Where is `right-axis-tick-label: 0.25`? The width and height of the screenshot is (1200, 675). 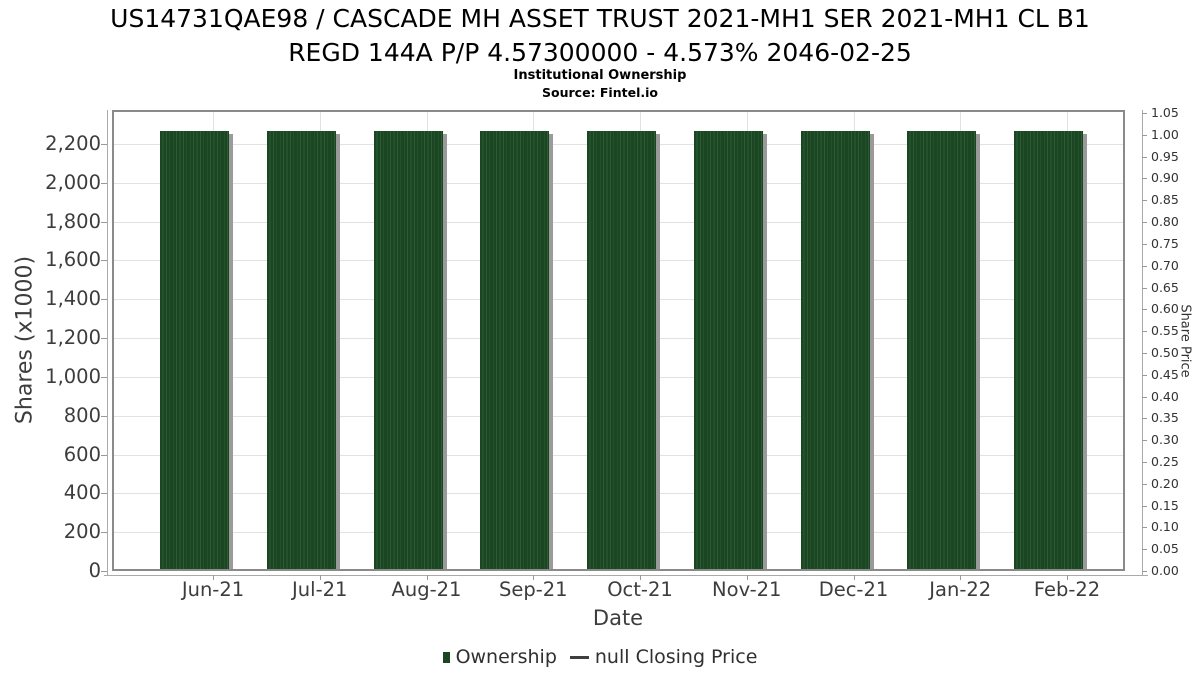 right-axis-tick-label: 0.25 is located at coordinates (1165, 461).